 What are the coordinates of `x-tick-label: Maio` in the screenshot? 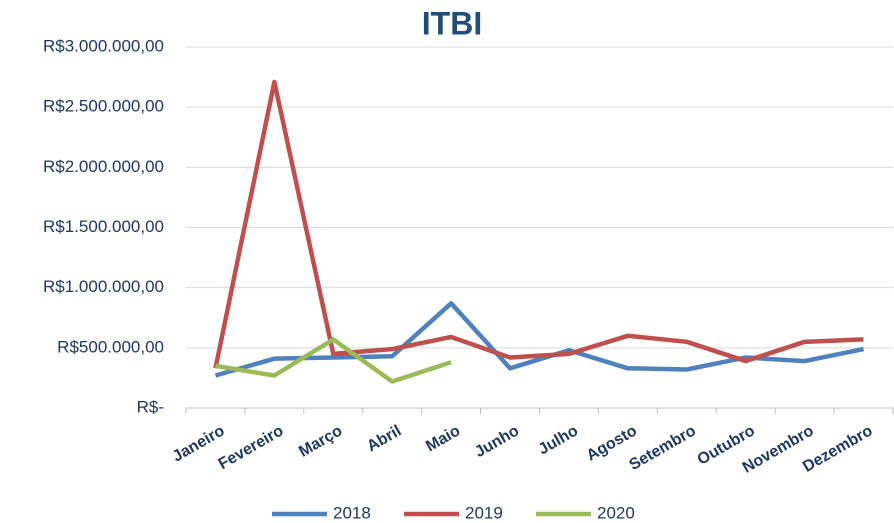 It's located at (443, 438).